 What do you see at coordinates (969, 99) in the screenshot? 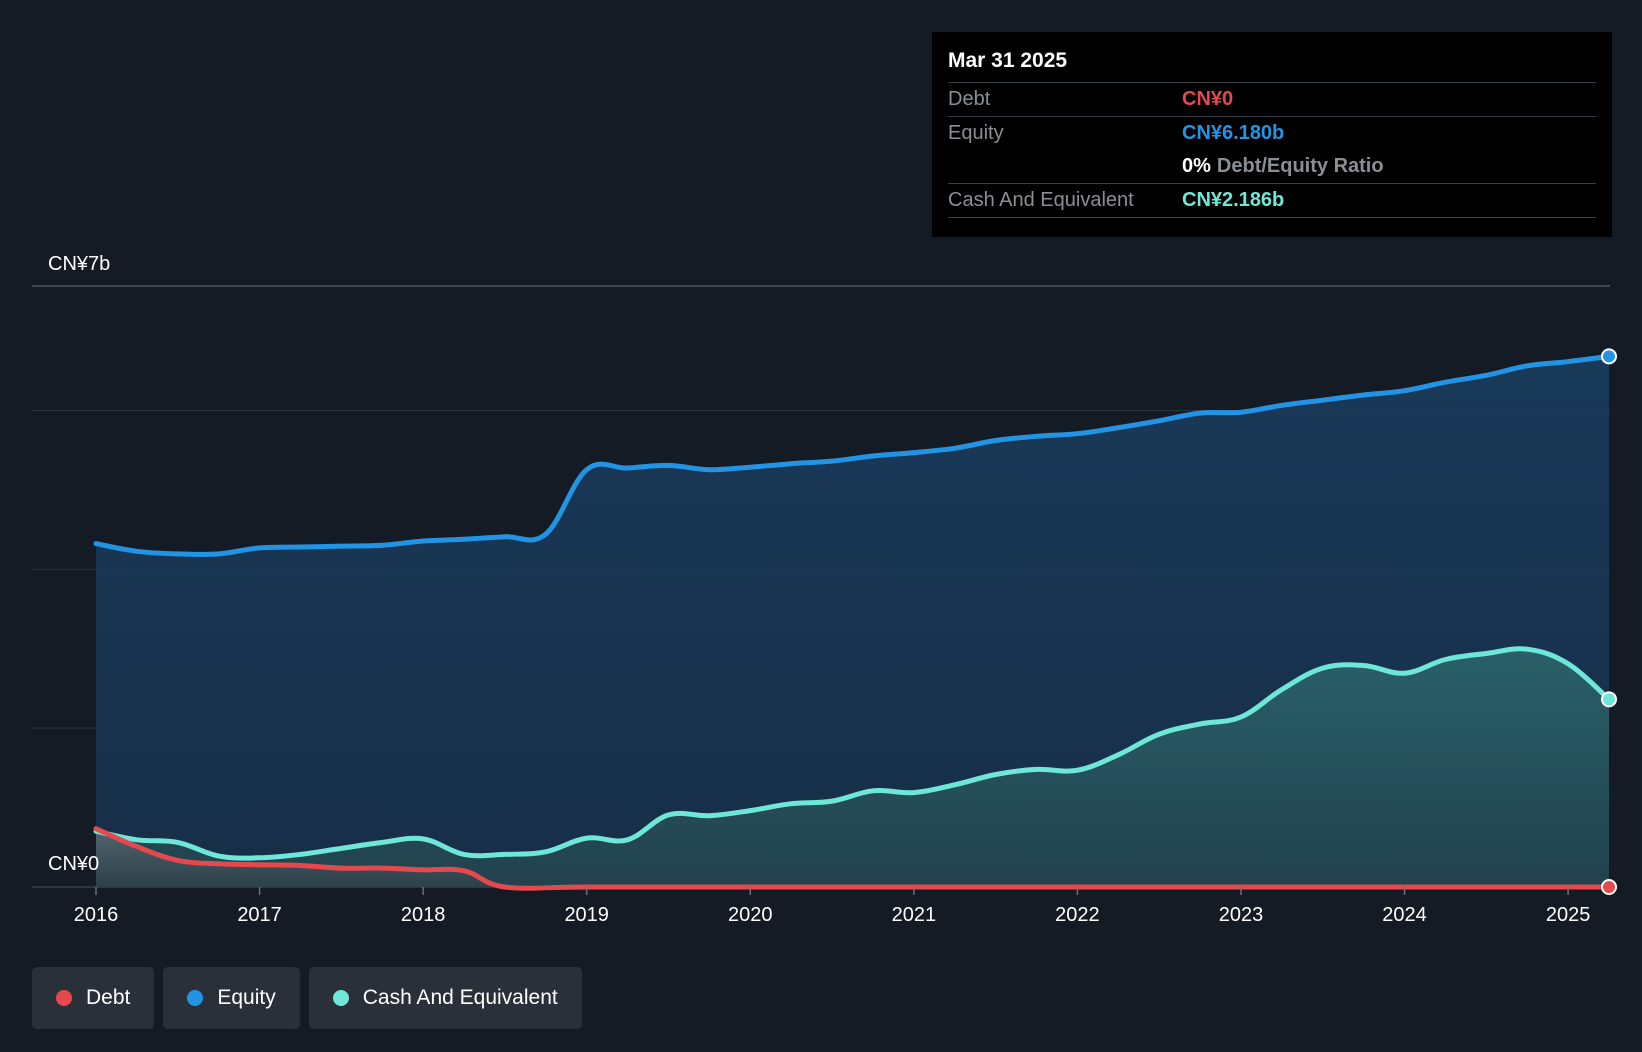
I see `tooltip-debt-label: Debt` at bounding box center [969, 99].